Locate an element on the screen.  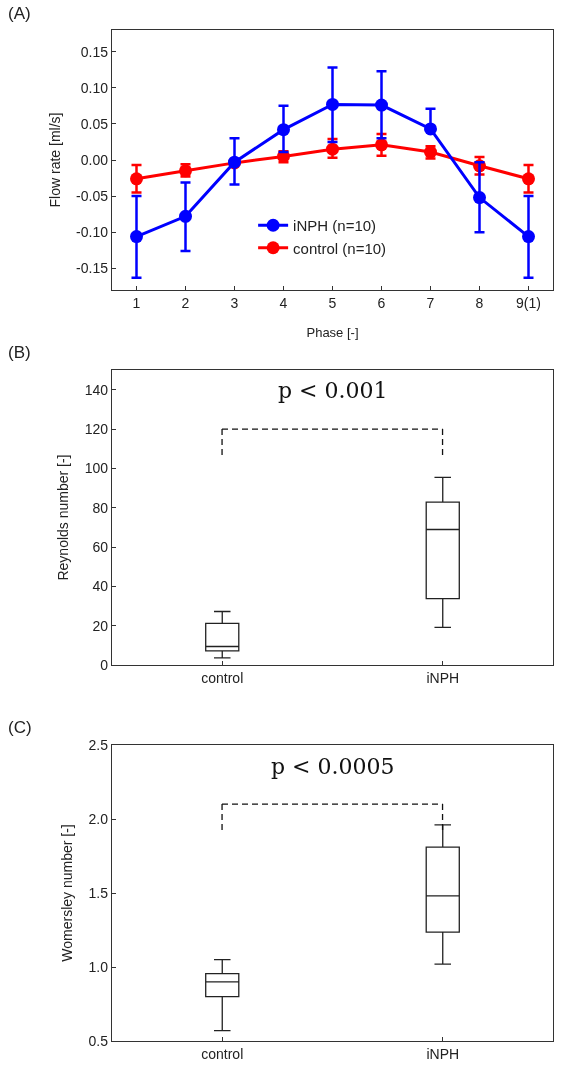
y-tick-label: 20 is located at coordinates (100, 625).